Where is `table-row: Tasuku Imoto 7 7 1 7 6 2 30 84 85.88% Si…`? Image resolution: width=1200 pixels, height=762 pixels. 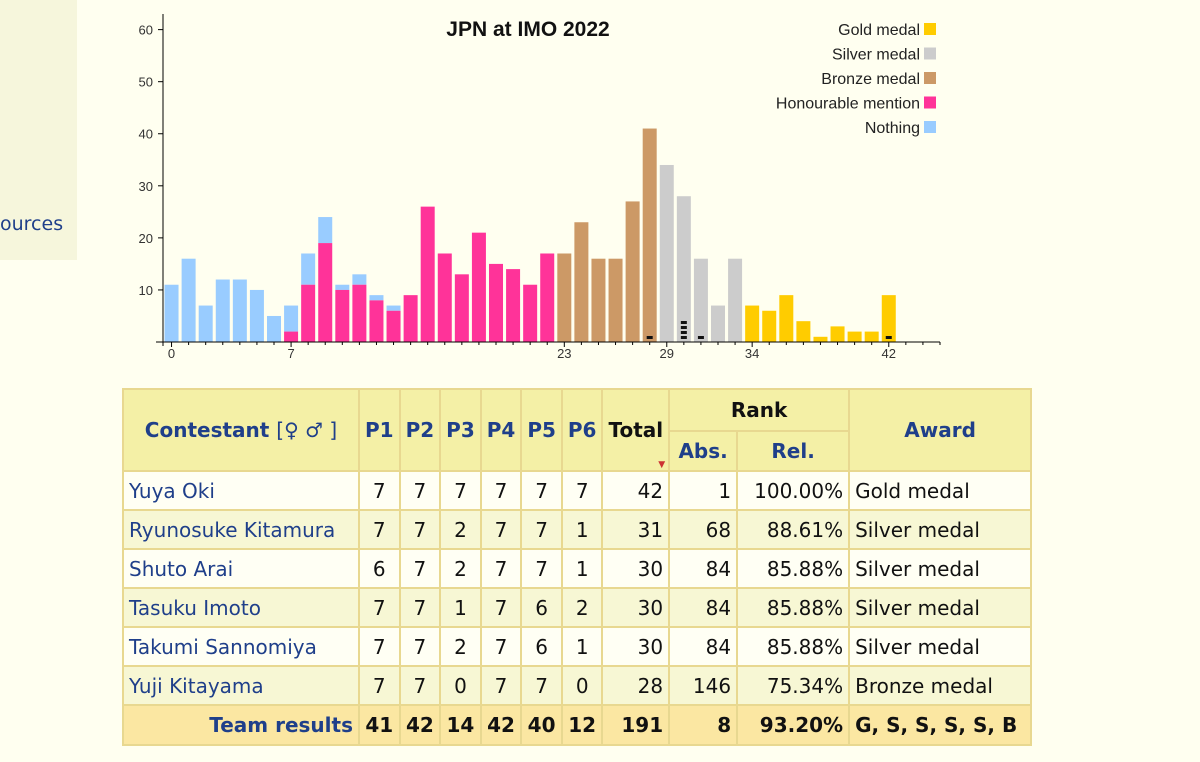 table-row: Tasuku Imoto 7 7 1 7 6 2 30 84 85.88% Si… is located at coordinates (577, 607).